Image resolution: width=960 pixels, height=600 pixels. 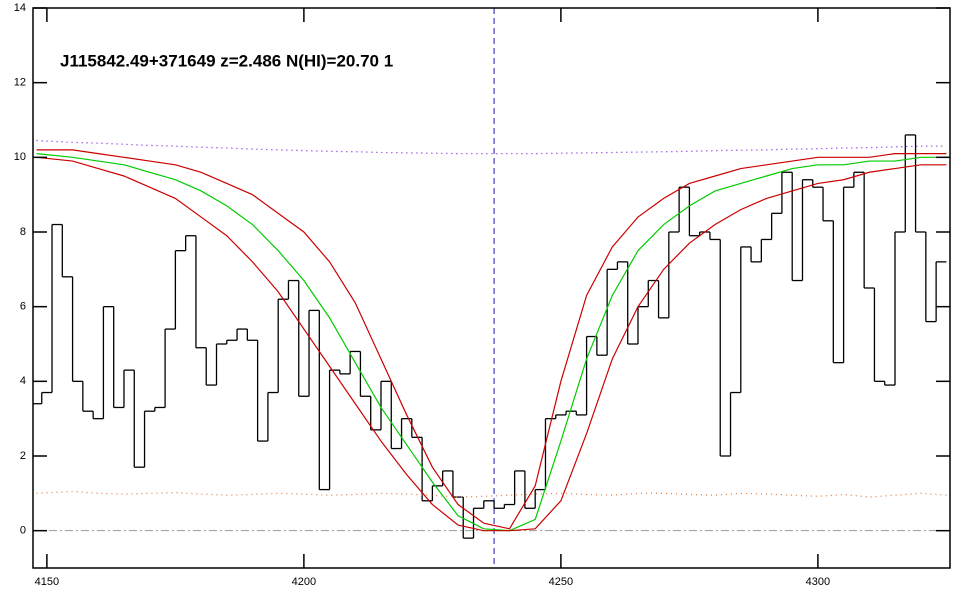 What do you see at coordinates (23, 456) in the screenshot?
I see `y-tick-label: 2` at bounding box center [23, 456].